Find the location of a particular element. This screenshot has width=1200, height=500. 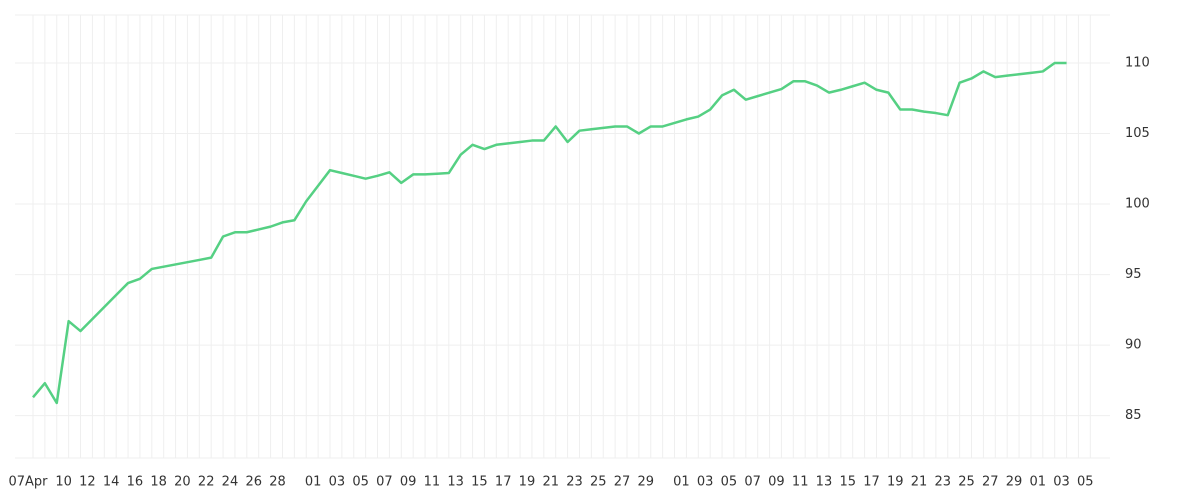

x-tick-label: 28 is located at coordinates (277, 482).